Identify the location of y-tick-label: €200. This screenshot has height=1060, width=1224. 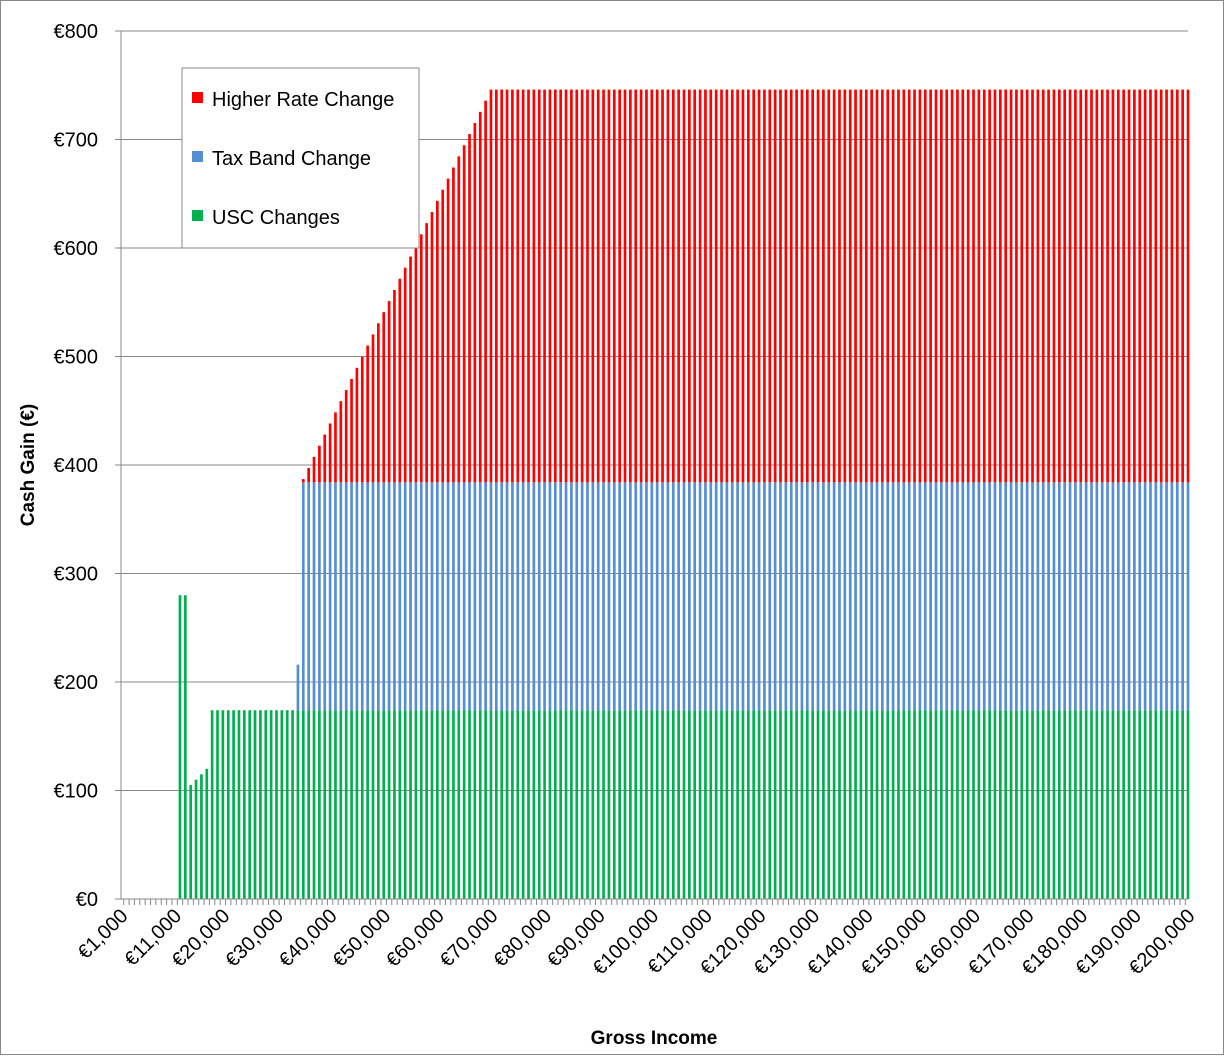
(76, 683).